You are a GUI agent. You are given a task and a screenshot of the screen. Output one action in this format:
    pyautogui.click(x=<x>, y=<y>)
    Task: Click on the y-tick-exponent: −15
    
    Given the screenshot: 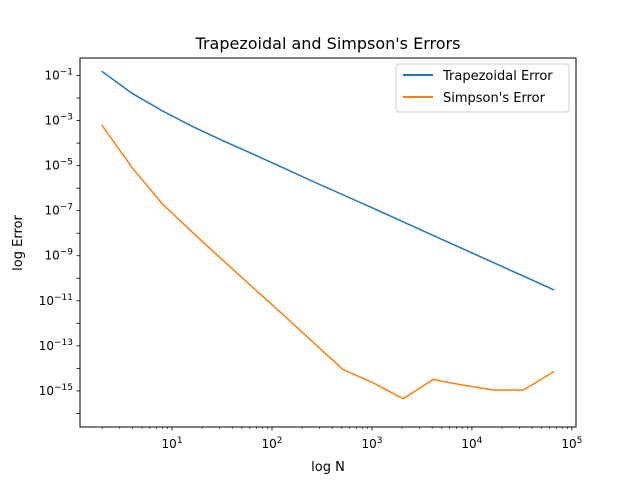 What is the action you would take?
    pyautogui.click(x=63, y=388)
    